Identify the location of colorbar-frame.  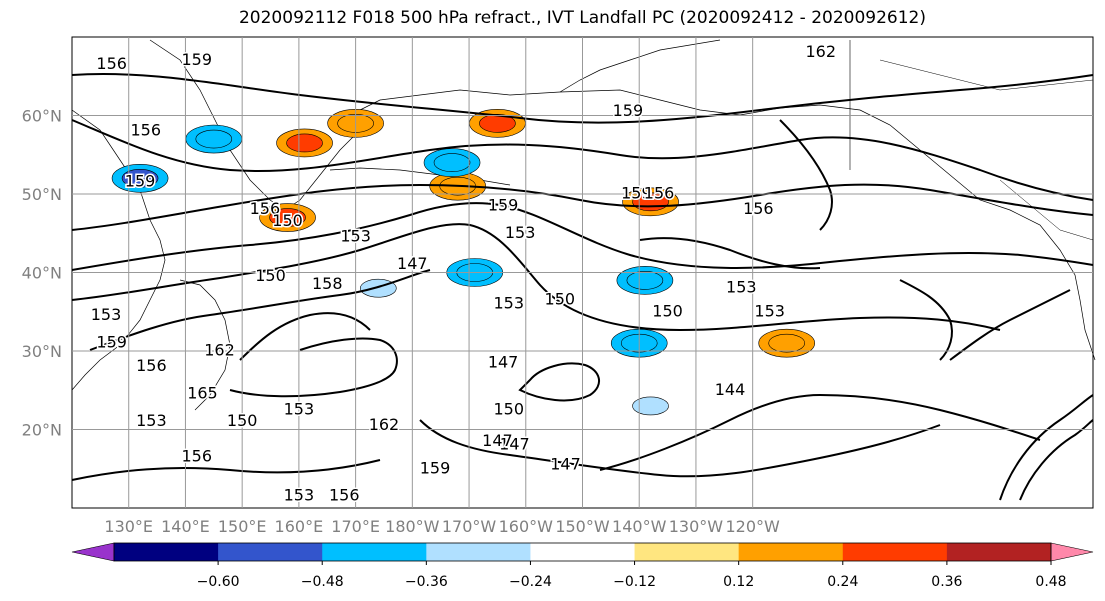
(582, 552).